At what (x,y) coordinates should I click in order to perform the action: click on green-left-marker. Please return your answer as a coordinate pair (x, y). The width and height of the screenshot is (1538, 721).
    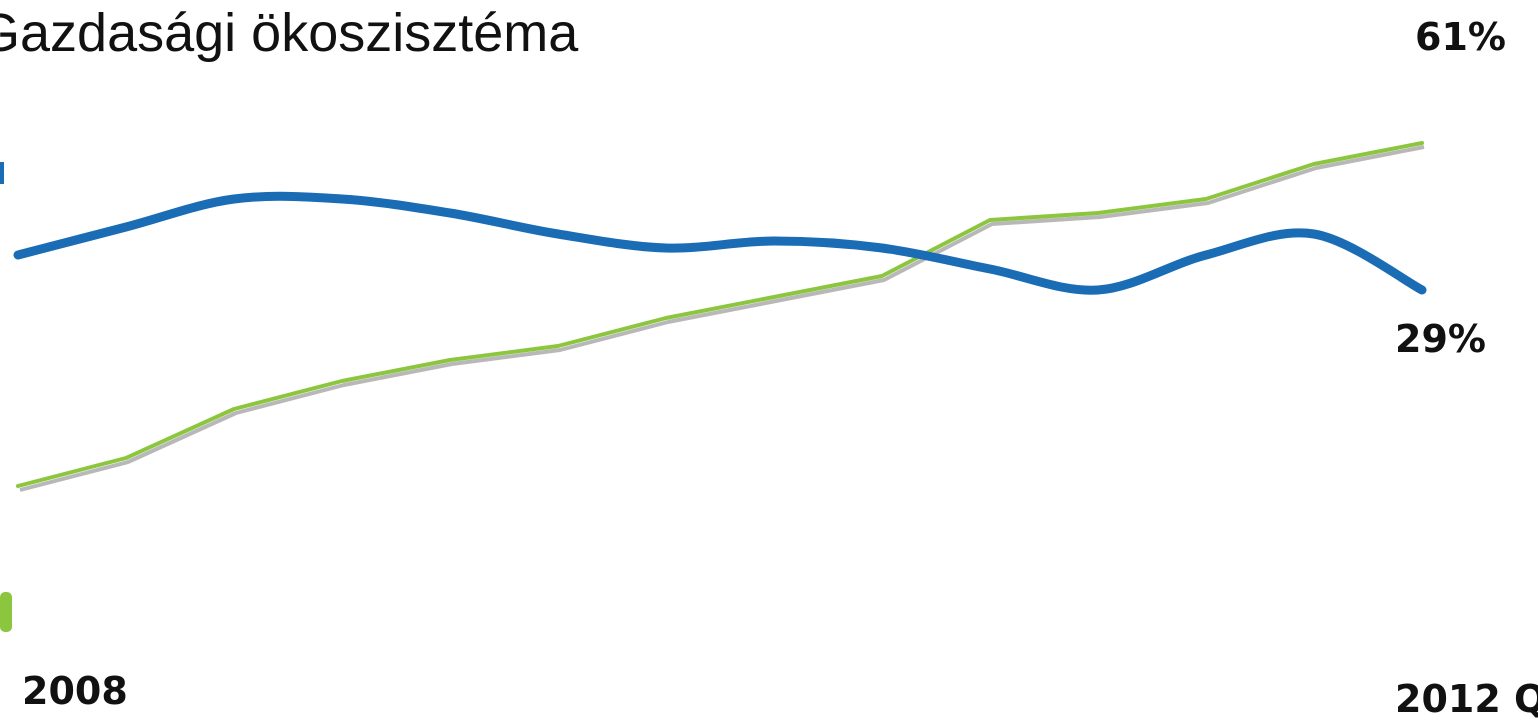
    Looking at the image, I should click on (6, 612).